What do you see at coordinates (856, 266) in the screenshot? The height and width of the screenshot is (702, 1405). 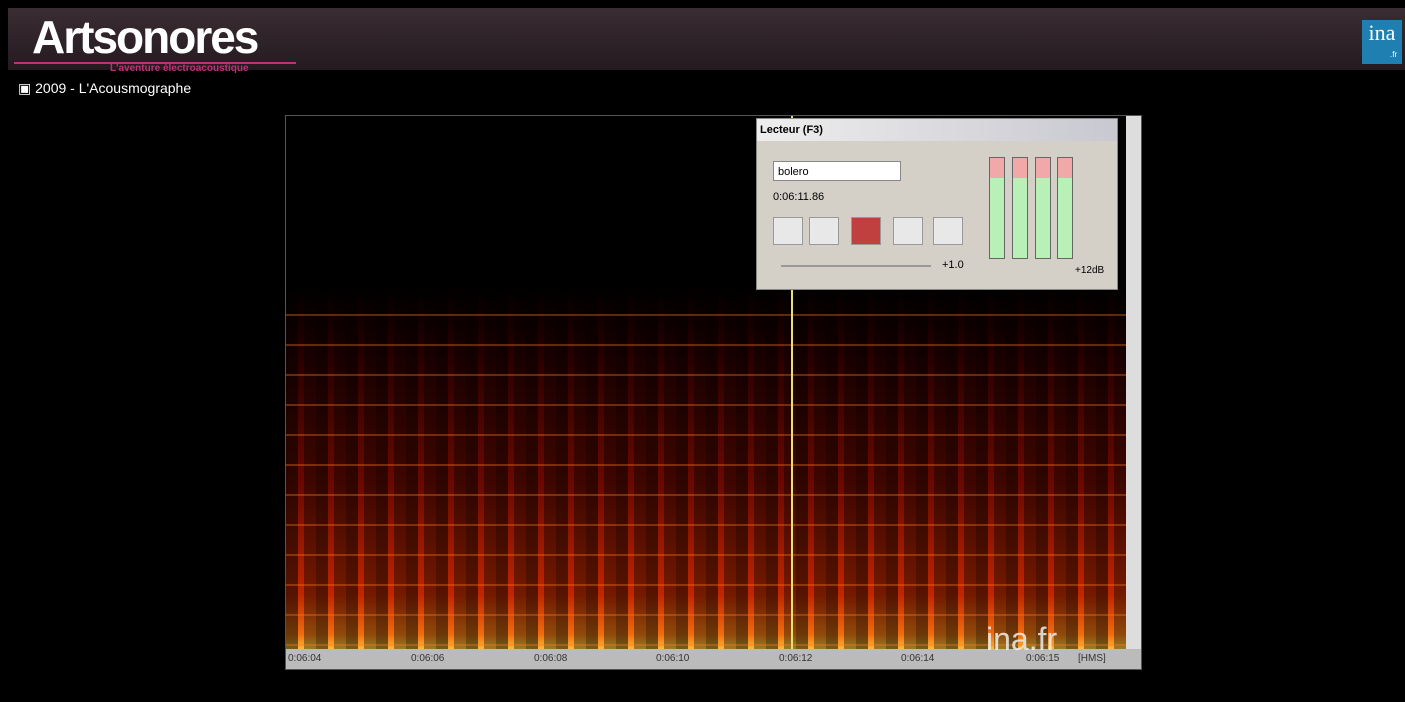 I see `speed-slider` at bounding box center [856, 266].